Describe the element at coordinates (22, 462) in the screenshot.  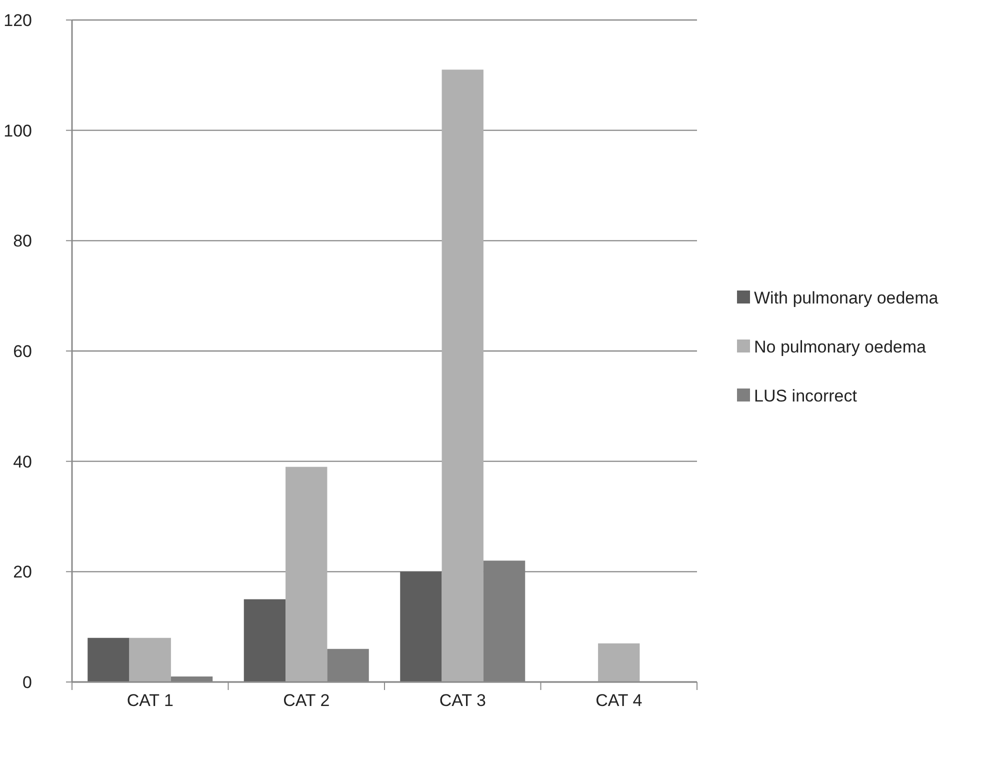
I see `y-tick-label: 40` at that location.